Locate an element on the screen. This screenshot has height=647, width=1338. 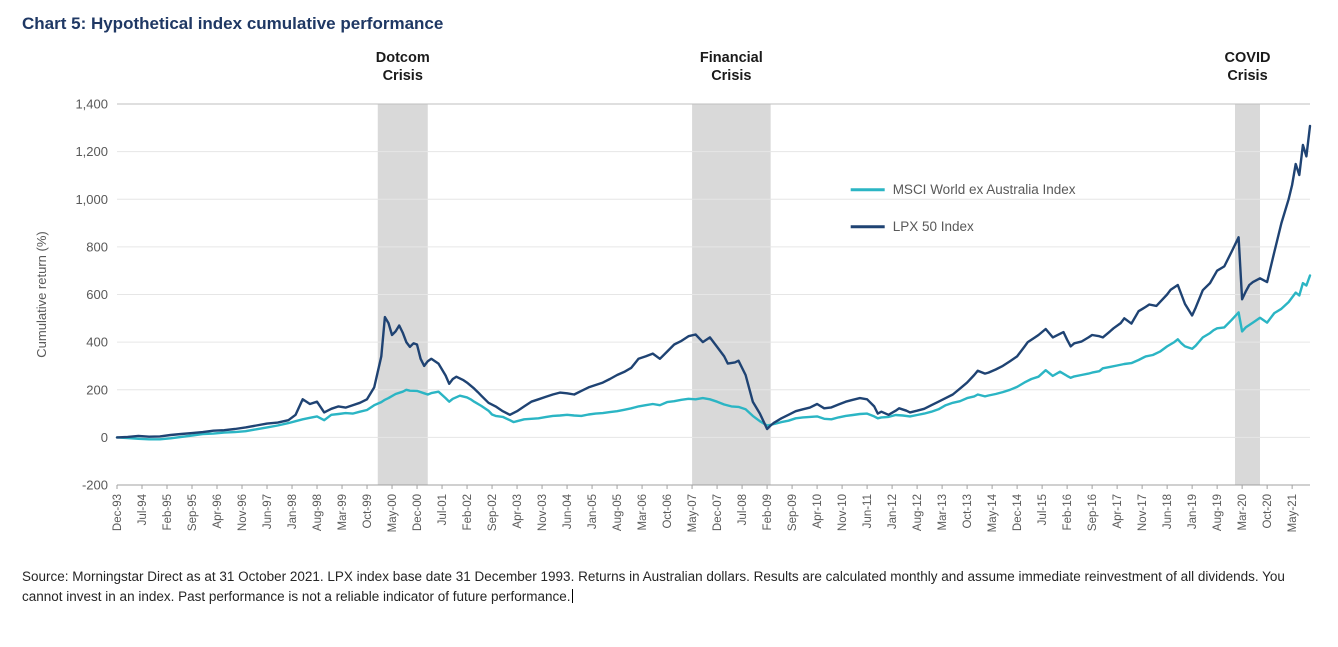
y-tick-label: 200 is located at coordinates (97, 389).